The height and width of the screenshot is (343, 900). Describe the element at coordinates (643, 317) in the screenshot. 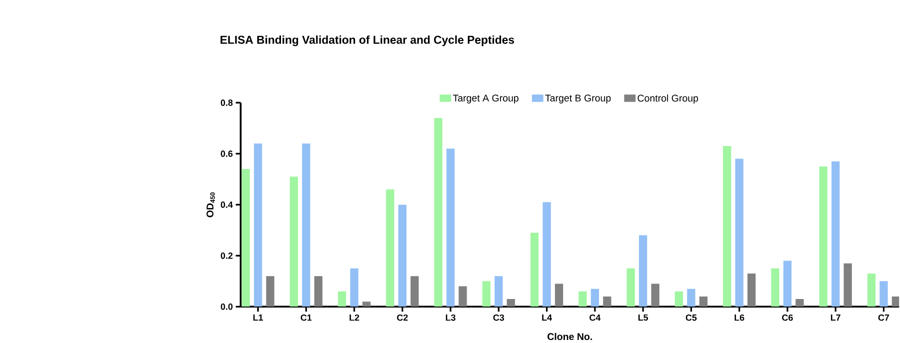

I see `x-tick-label: L5` at that location.